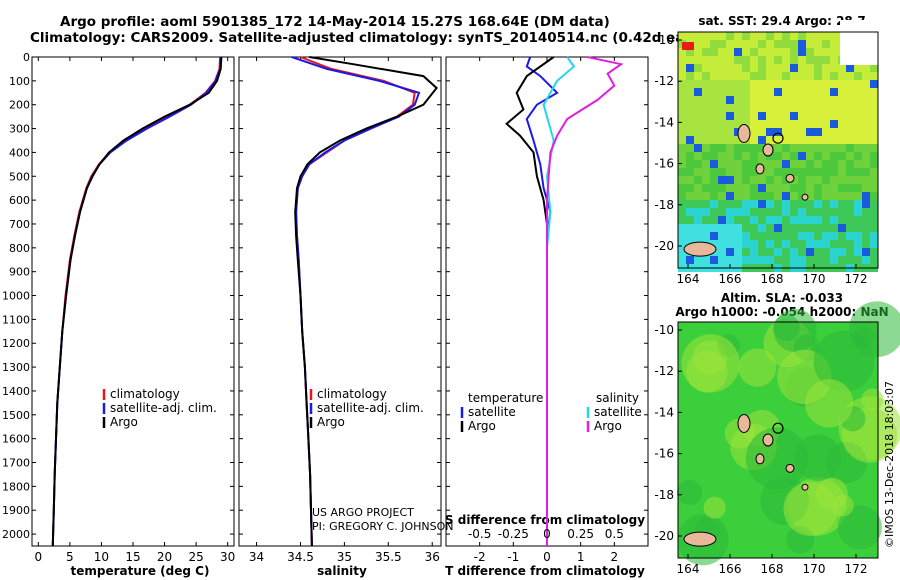  I want to click on y-tick-label: 400, so click(19, 152).